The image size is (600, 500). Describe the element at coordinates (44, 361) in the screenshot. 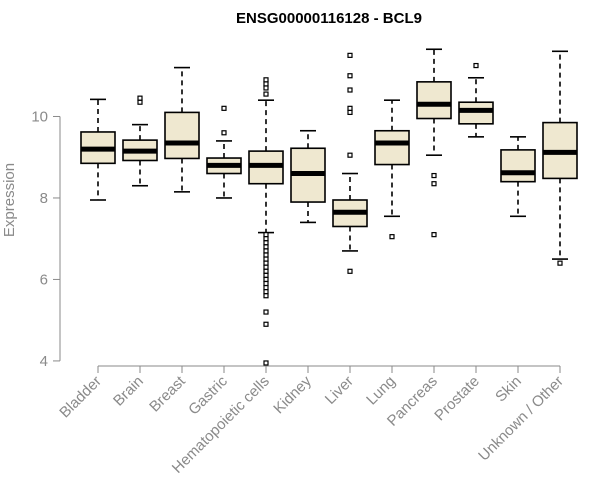

I see `y-tick-label: 4` at that location.